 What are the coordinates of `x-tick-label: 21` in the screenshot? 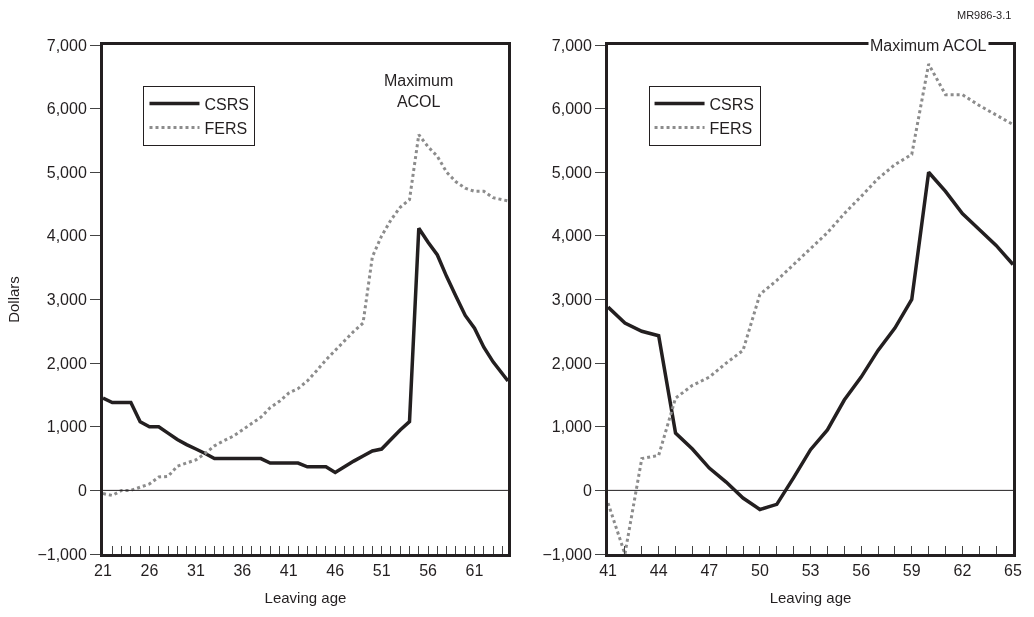 It's located at (103, 571).